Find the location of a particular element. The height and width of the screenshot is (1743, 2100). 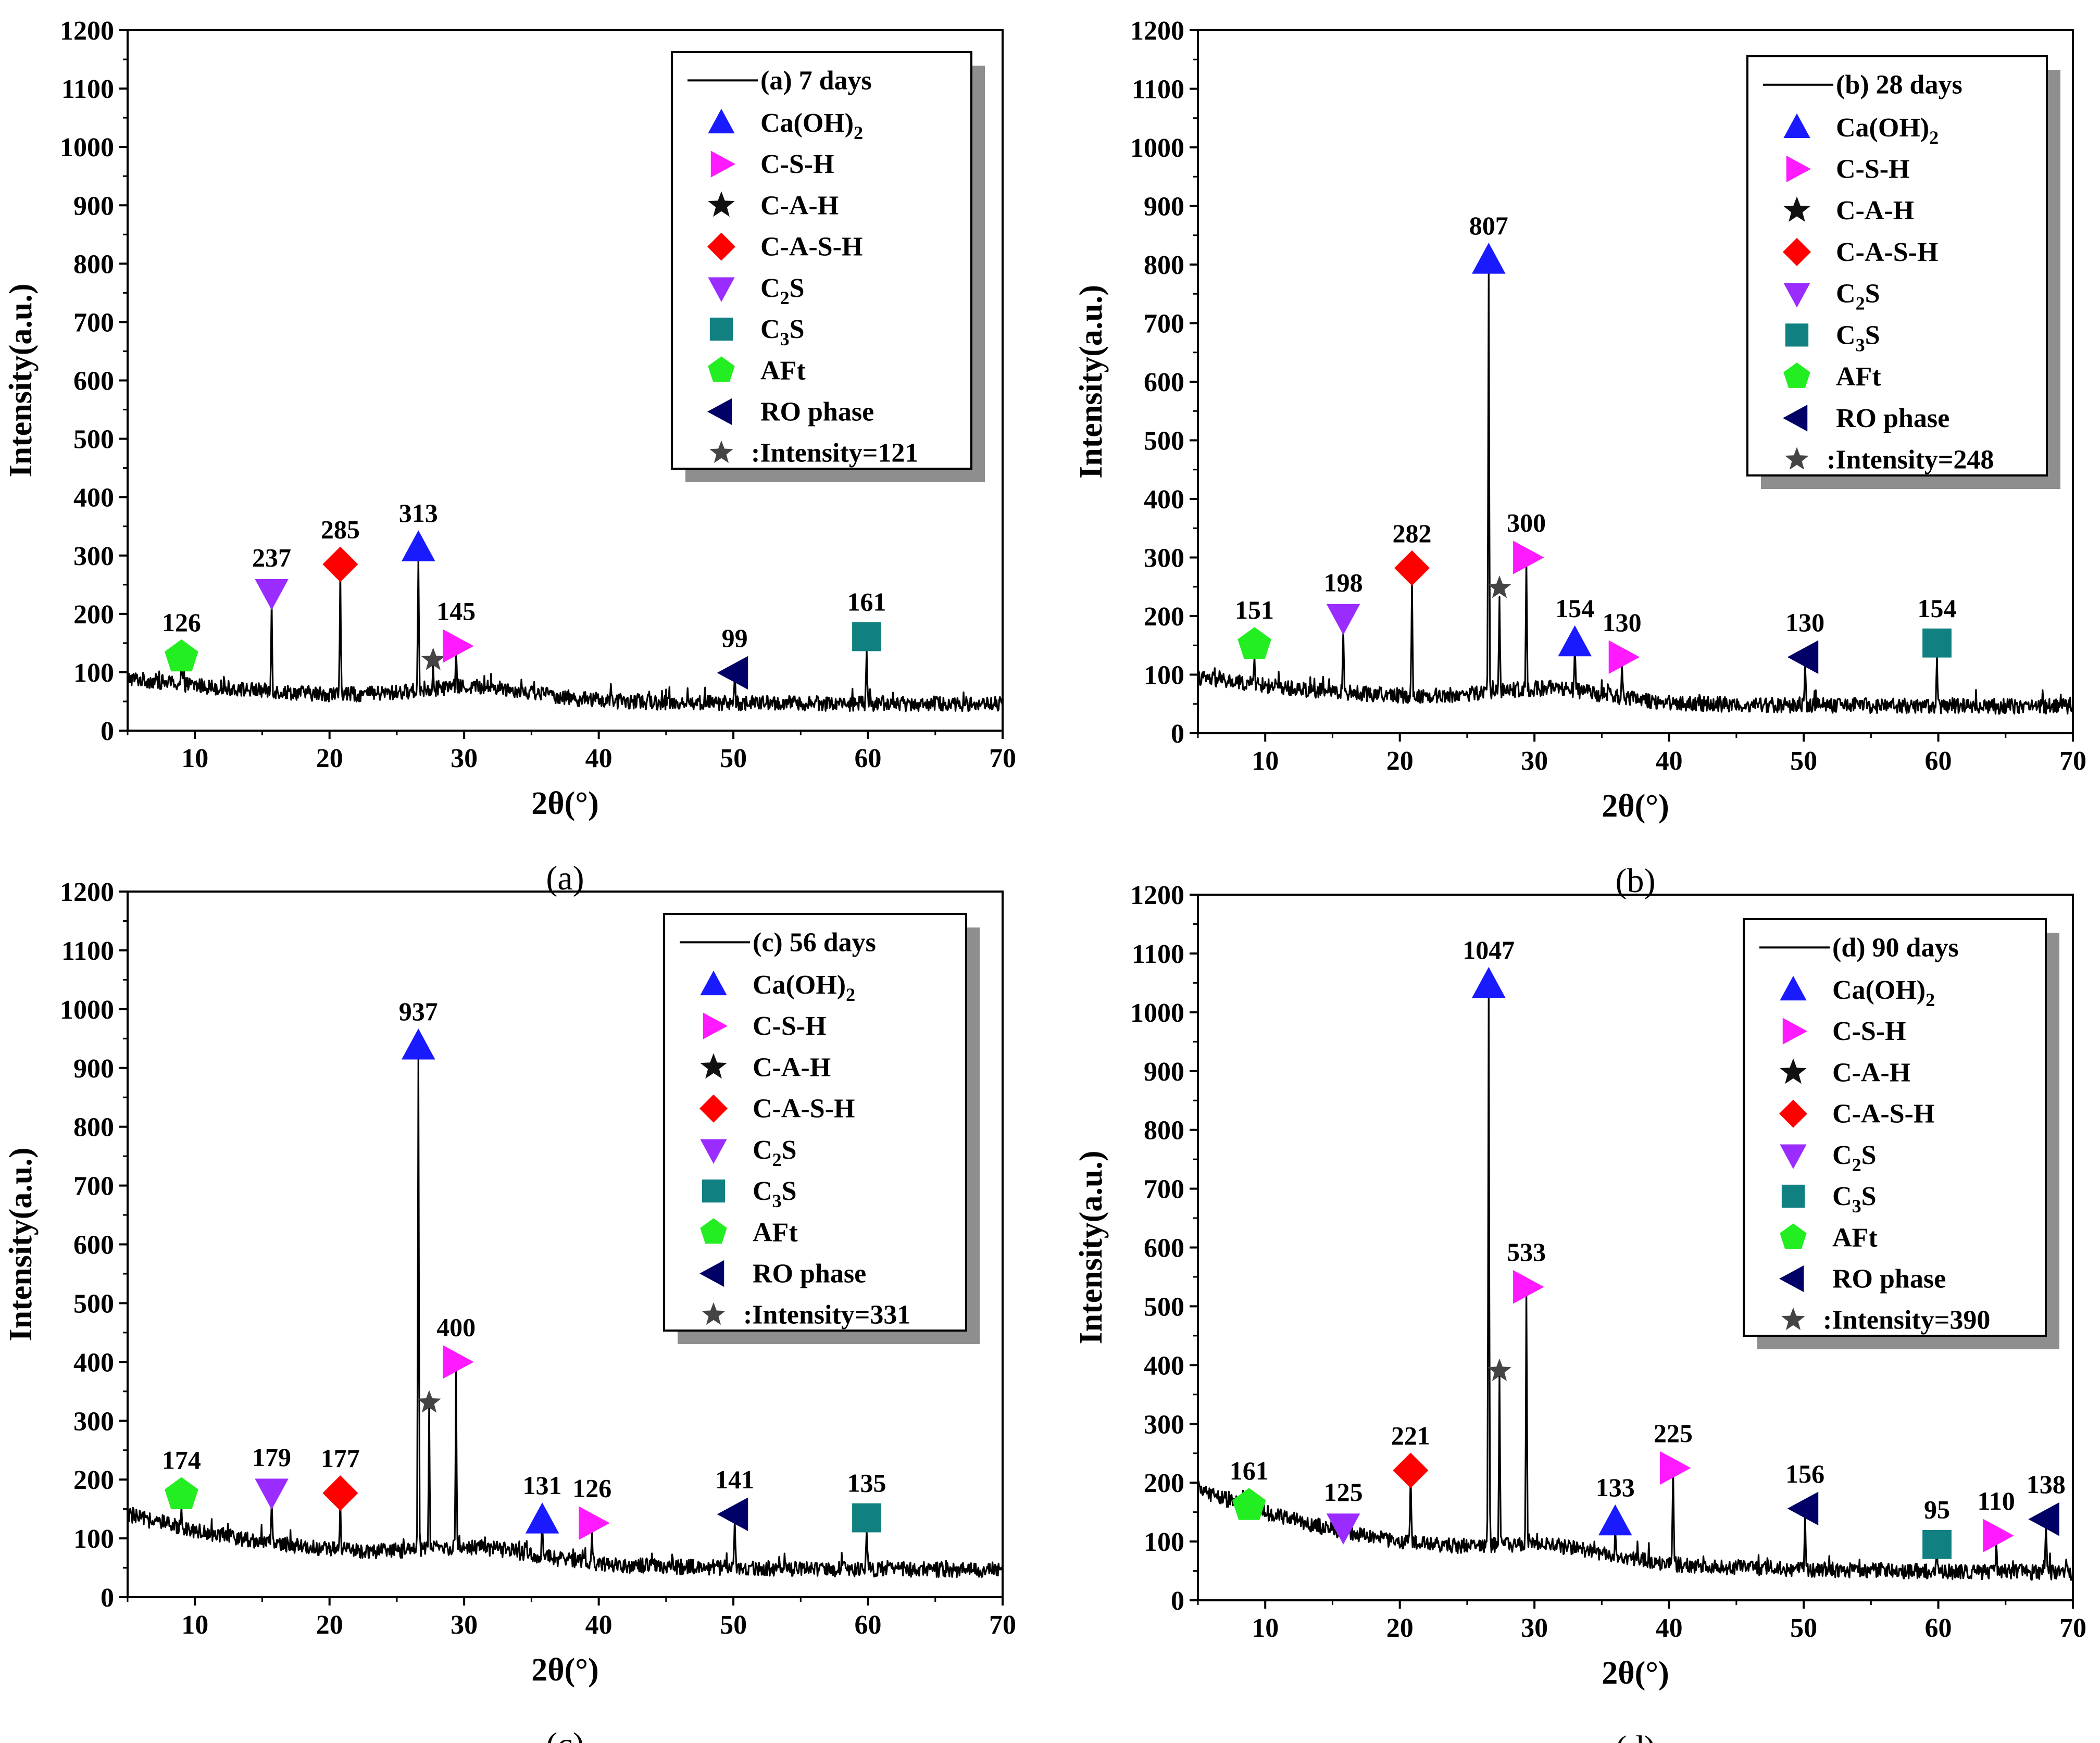

x-tick-label: 10 is located at coordinates (194, 758).